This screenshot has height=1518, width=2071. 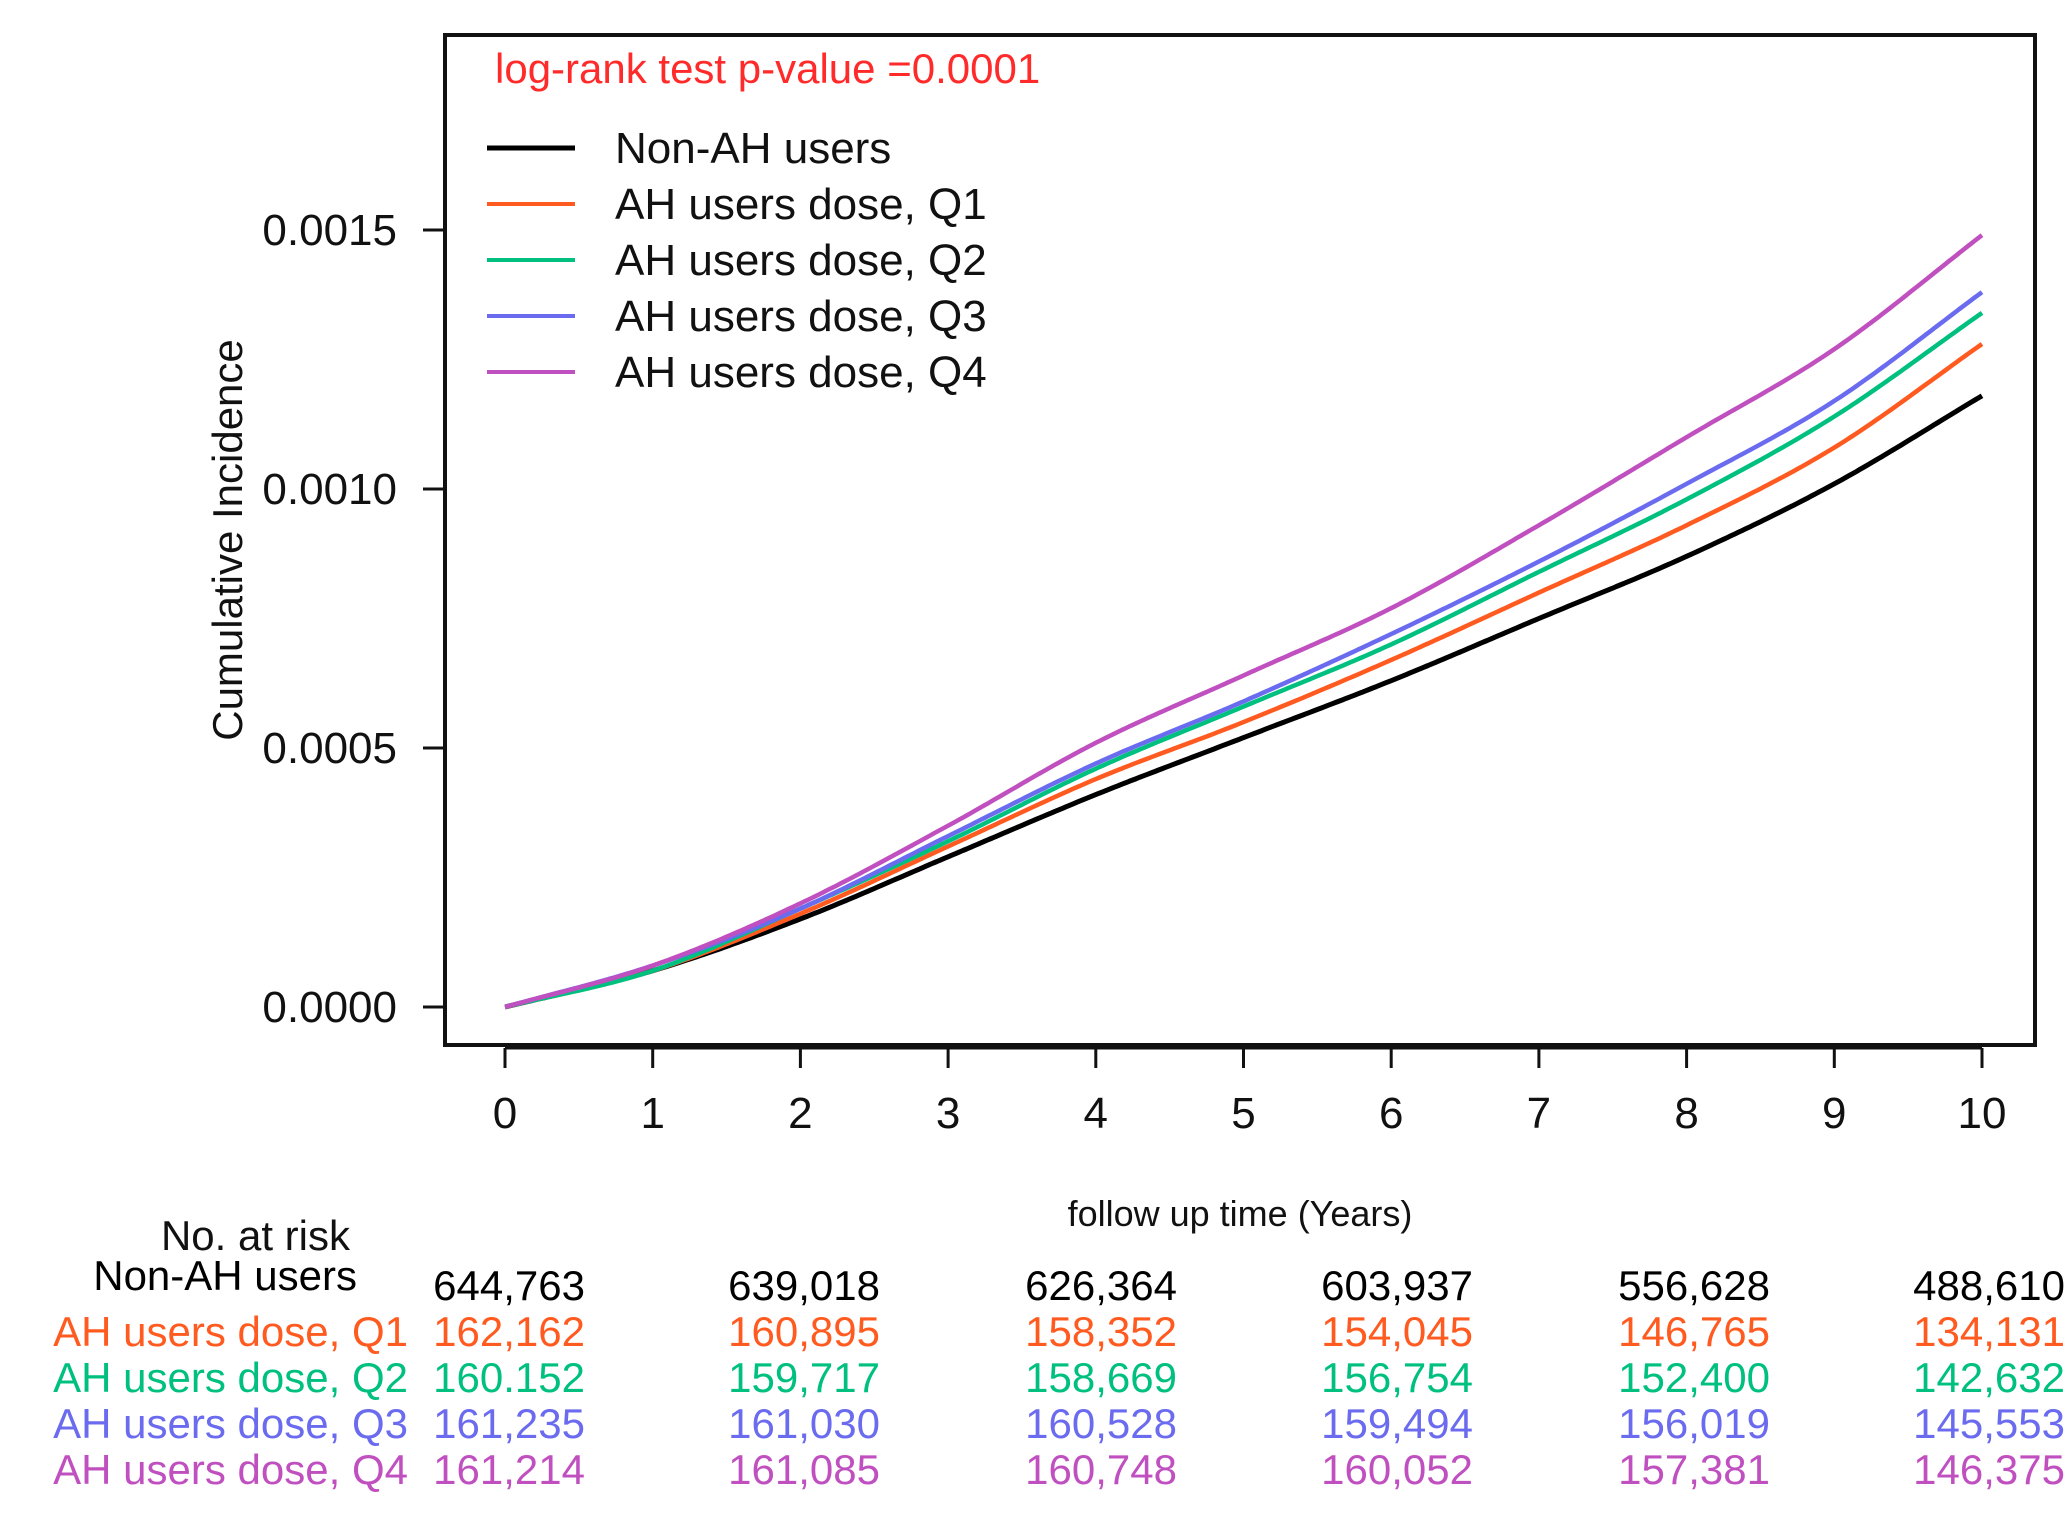 What do you see at coordinates (804, 1331) in the screenshot?
I see `risk-cell: 160,895` at bounding box center [804, 1331].